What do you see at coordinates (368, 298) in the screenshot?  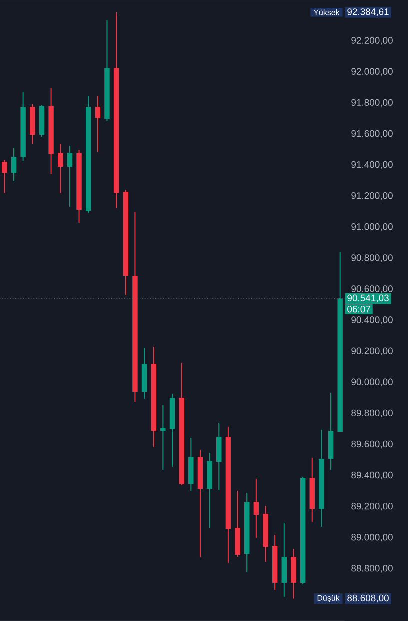 I see `ref-line-label: 90.541,03` at bounding box center [368, 298].